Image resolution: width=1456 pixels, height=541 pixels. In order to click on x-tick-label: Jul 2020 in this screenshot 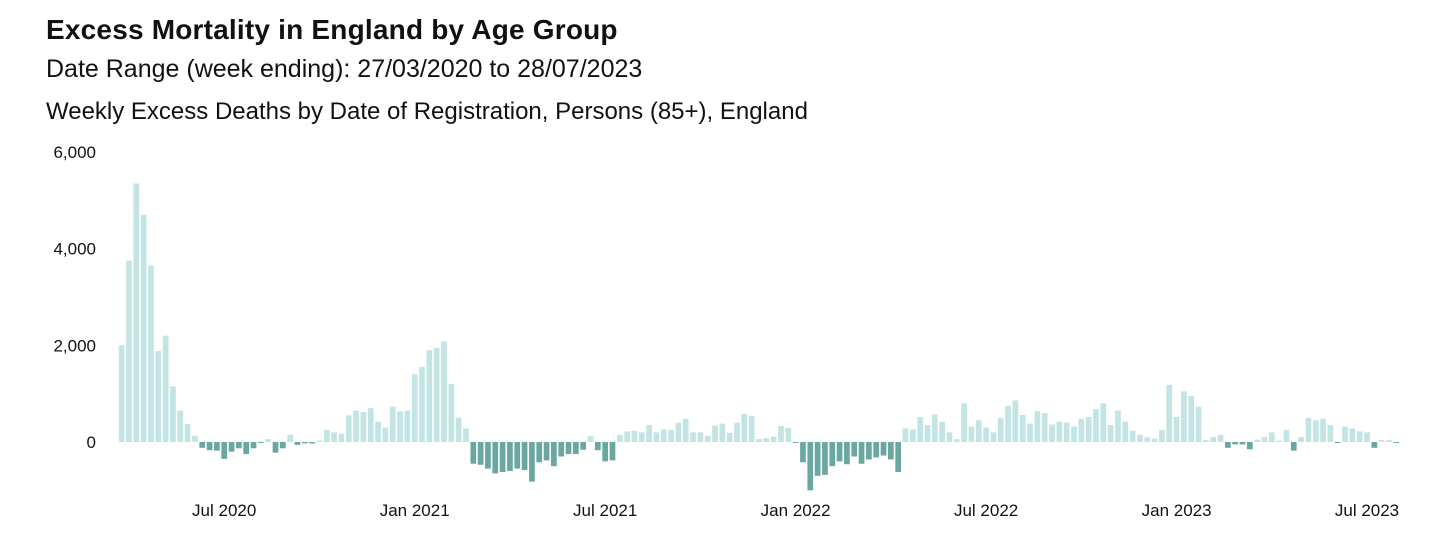, I will do `click(224, 510)`.